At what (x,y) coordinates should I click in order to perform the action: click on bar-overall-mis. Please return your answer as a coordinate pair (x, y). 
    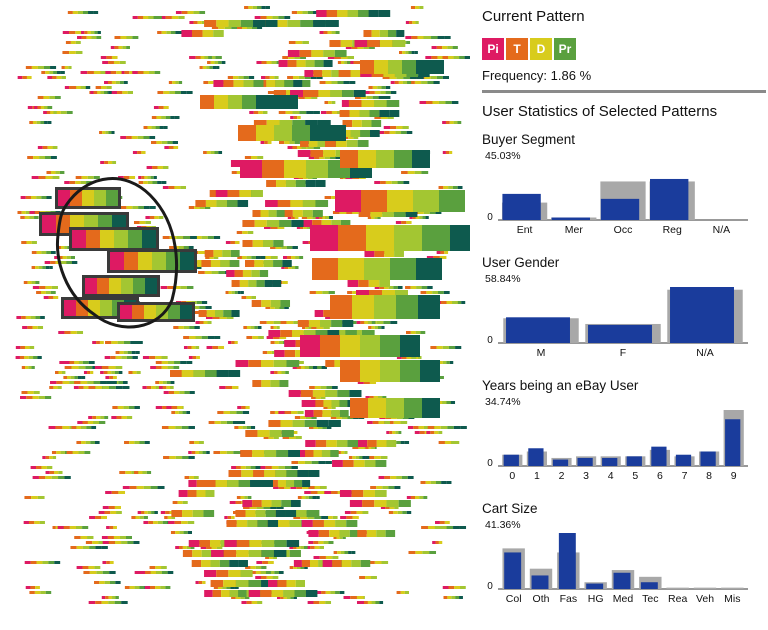
    Looking at the image, I should click on (732, 588).